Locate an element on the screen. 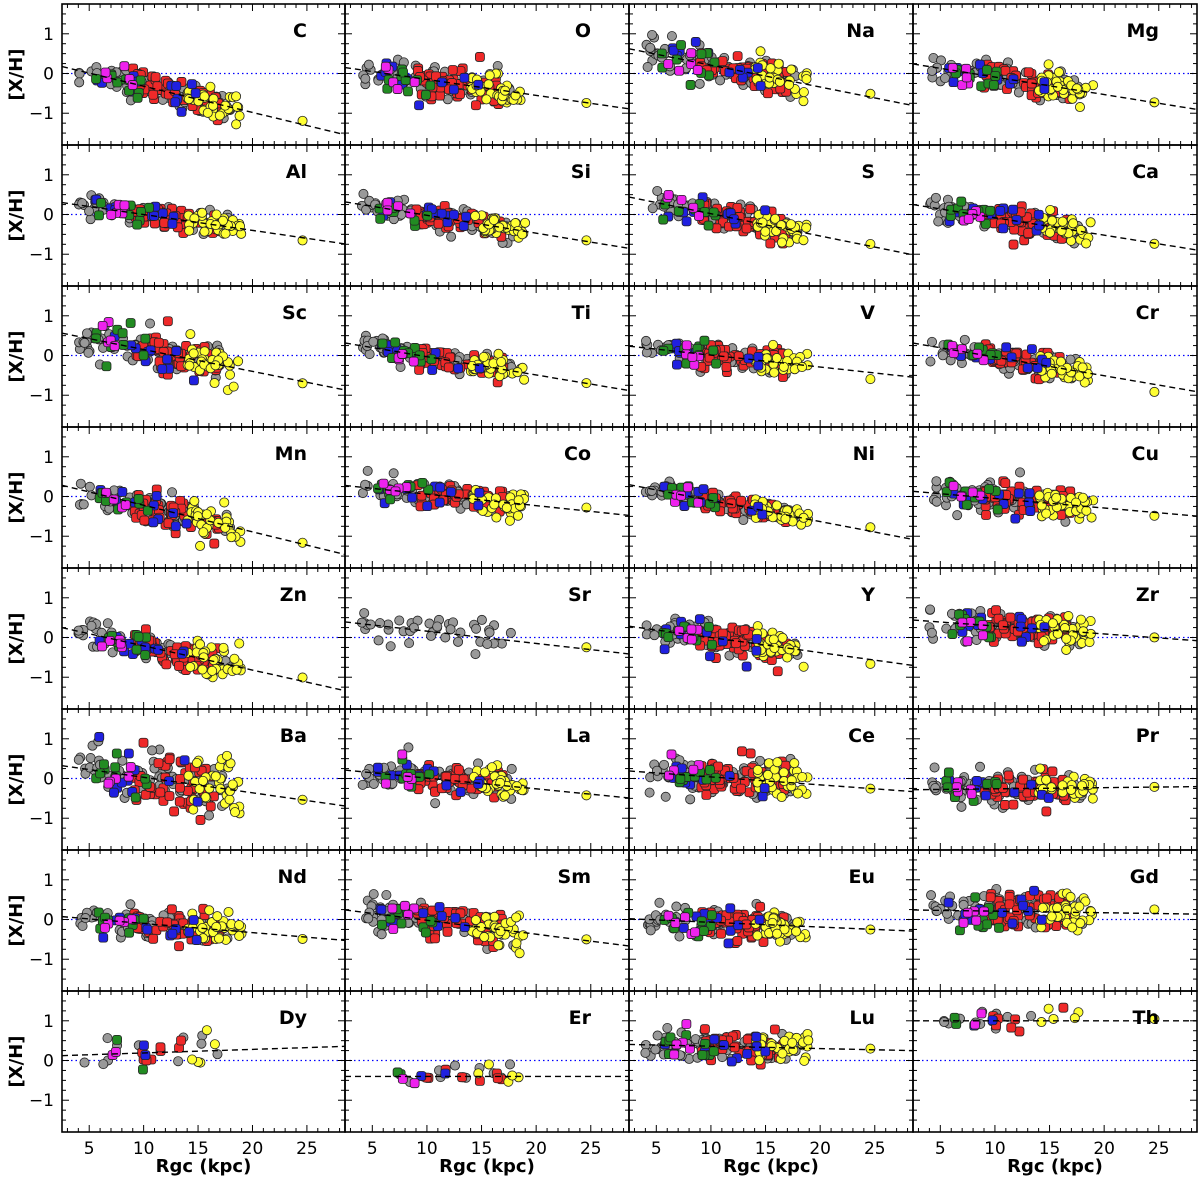 The height and width of the screenshot is (1182, 1200). ticks is located at coordinates (771, 356).